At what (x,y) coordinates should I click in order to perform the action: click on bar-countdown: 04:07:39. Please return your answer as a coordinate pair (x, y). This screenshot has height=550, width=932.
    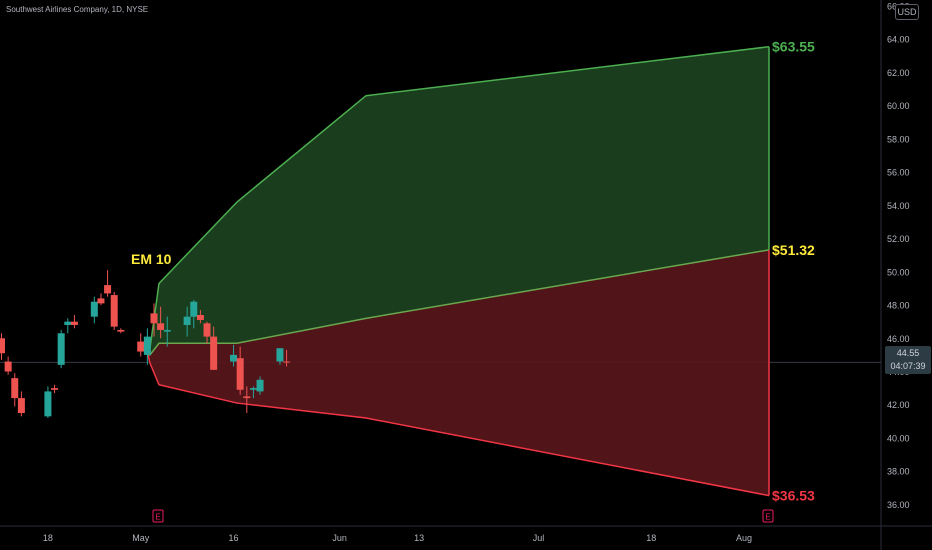
    Looking at the image, I should click on (908, 366).